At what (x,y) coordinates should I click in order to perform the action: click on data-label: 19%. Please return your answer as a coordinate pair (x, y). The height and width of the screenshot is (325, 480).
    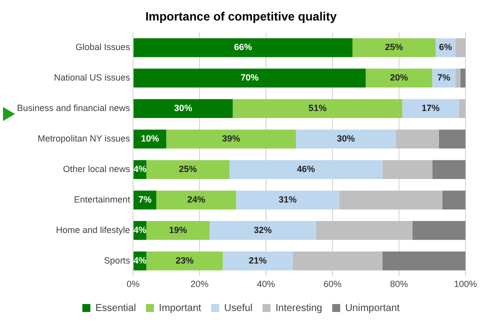
    Looking at the image, I should click on (177, 229).